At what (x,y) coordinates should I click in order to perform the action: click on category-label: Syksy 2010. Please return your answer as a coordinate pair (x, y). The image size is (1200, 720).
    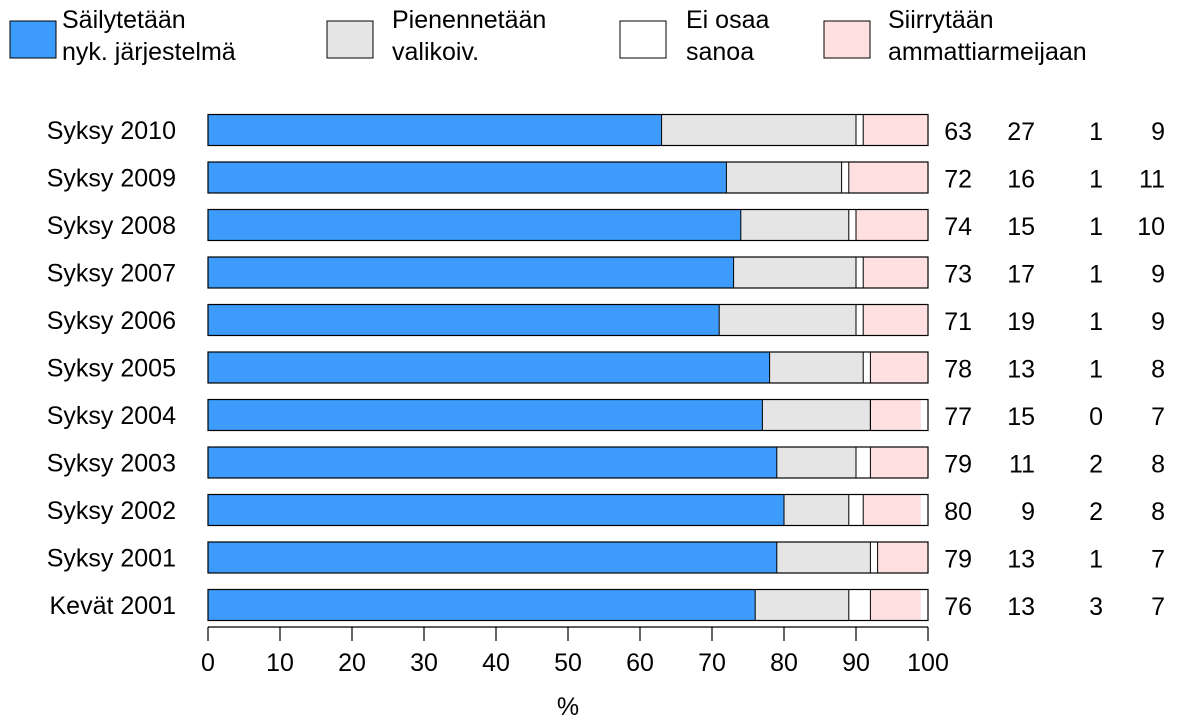
    Looking at the image, I should click on (111, 131).